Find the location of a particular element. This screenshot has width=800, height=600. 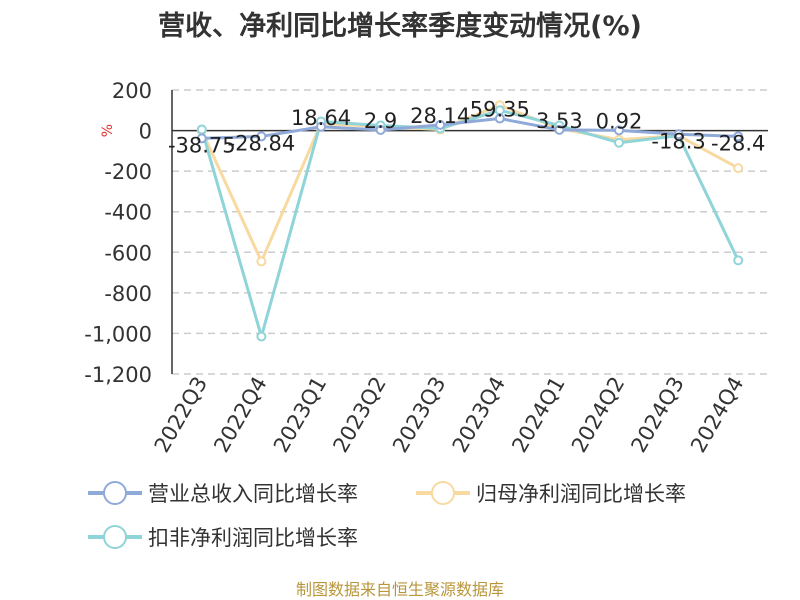

y-tick-label: -800 is located at coordinates (128, 294).